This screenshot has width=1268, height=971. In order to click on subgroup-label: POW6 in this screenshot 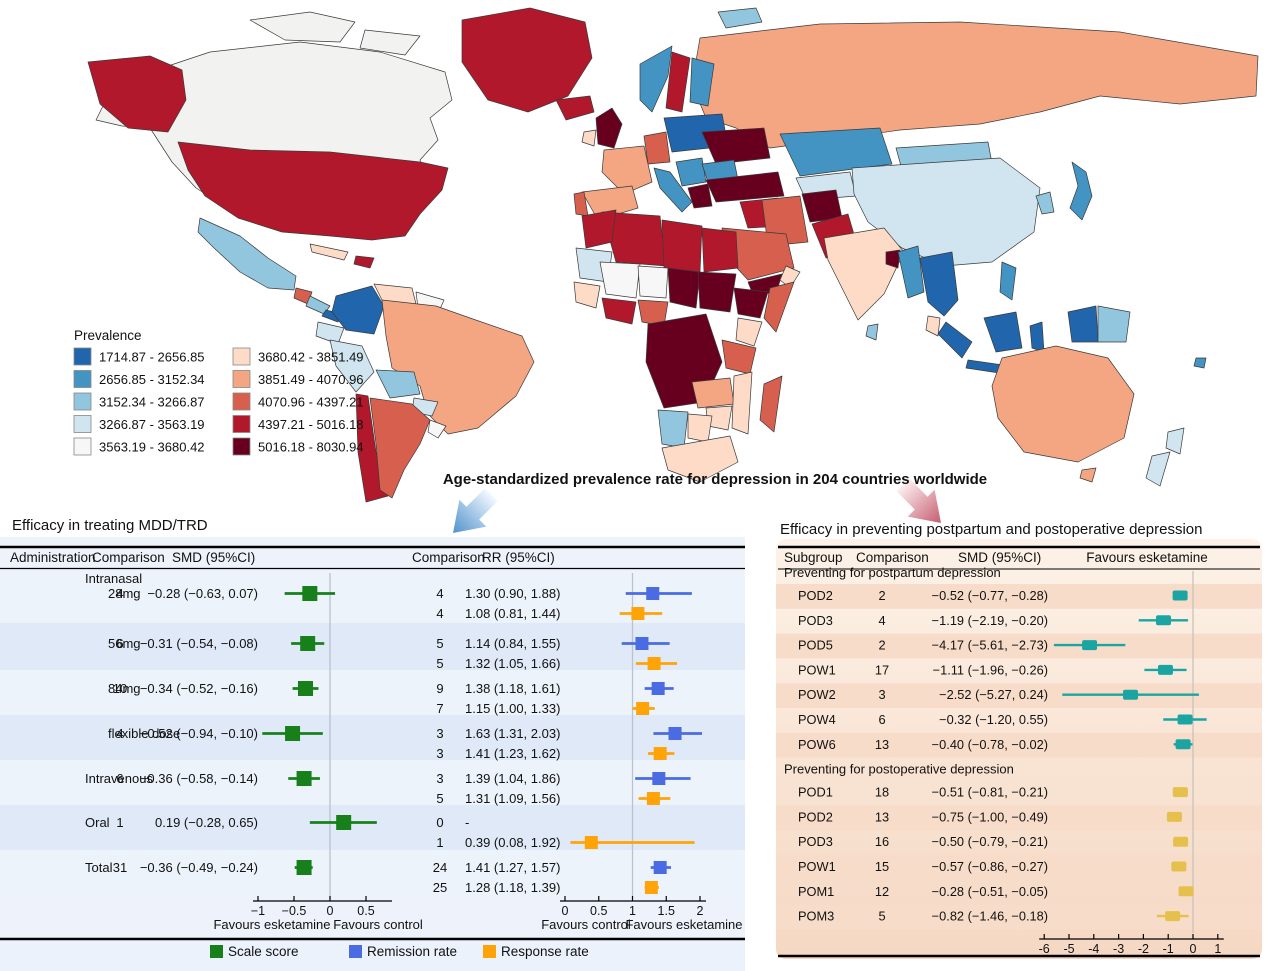, I will do `click(817, 744)`.